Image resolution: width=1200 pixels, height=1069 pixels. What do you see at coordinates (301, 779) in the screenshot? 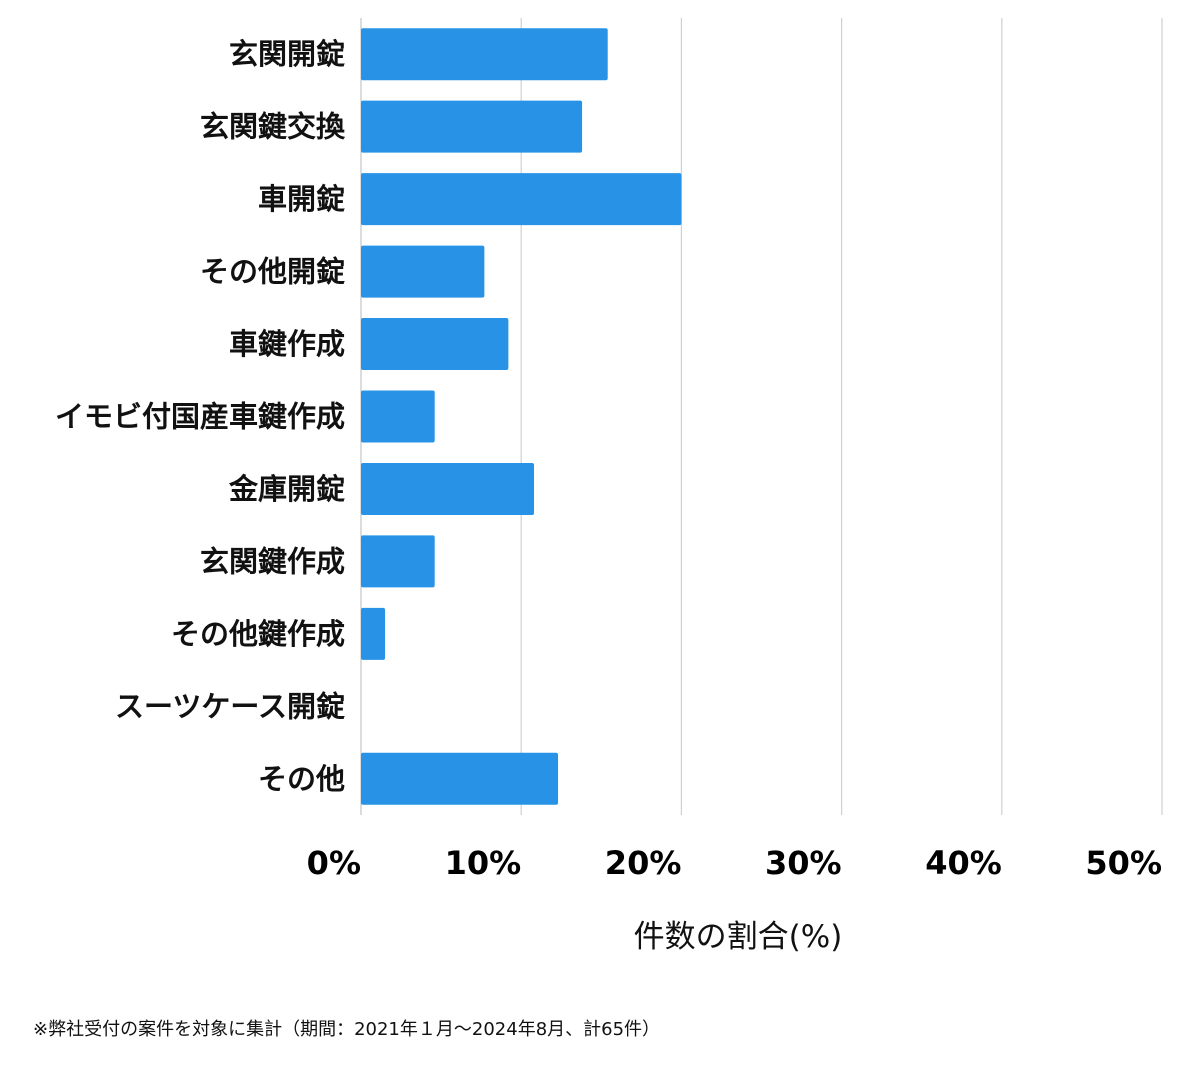
I see `category-label: その他` at bounding box center [301, 779].